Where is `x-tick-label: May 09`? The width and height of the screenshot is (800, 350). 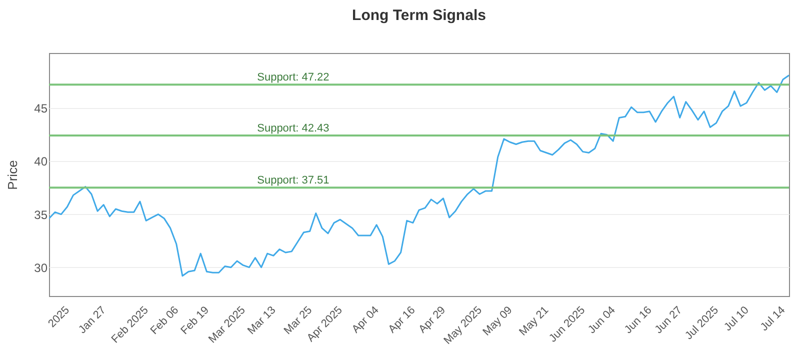
x-tick-label: May 09 is located at coordinates (497, 321).